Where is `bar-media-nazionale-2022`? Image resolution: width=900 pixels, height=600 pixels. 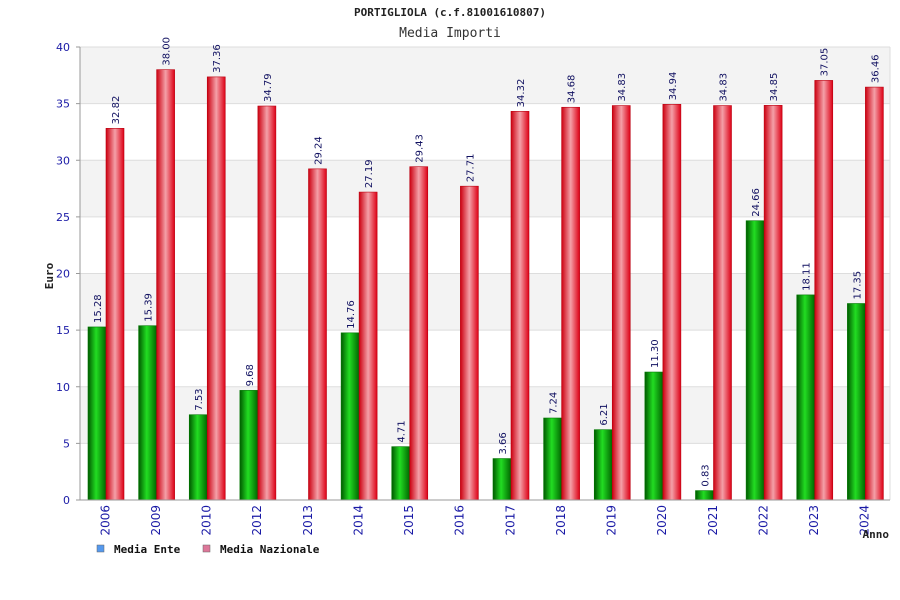 bar-media-nazionale-2022 is located at coordinates (773, 303).